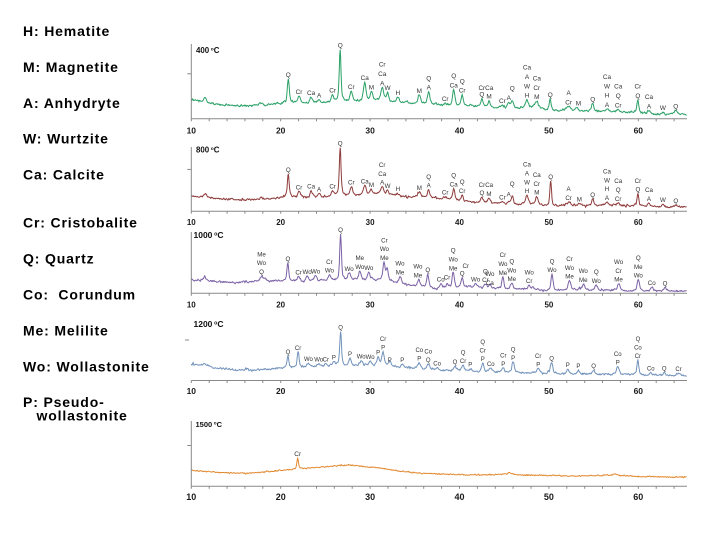 The image size is (720, 540). Describe the element at coordinates (66, 139) in the screenshot. I see `svg-text: W: Wurtzite` at that location.